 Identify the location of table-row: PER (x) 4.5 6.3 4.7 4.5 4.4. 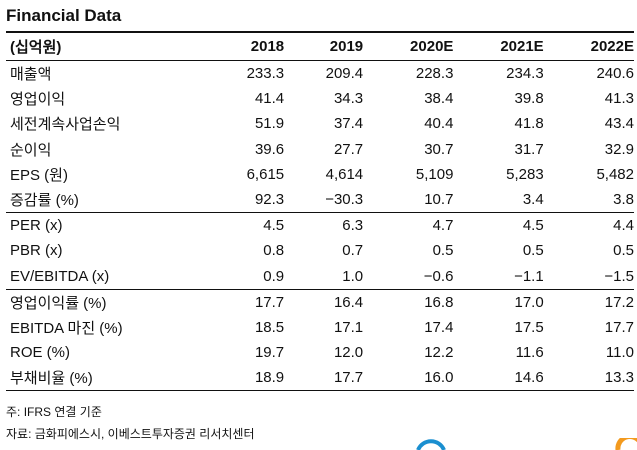
(320, 225).